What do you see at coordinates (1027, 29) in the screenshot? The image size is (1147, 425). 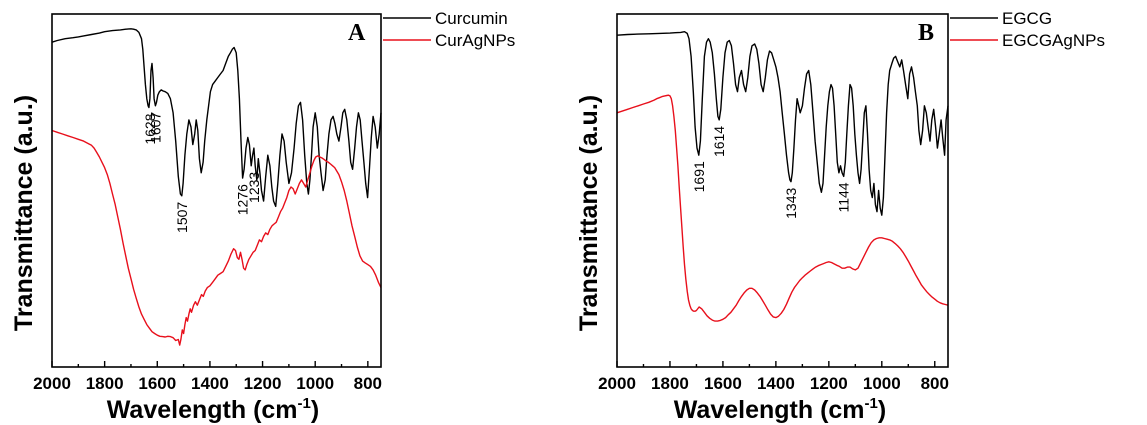 I see `legend: EGCG EGCGAgNPs` at bounding box center [1027, 29].